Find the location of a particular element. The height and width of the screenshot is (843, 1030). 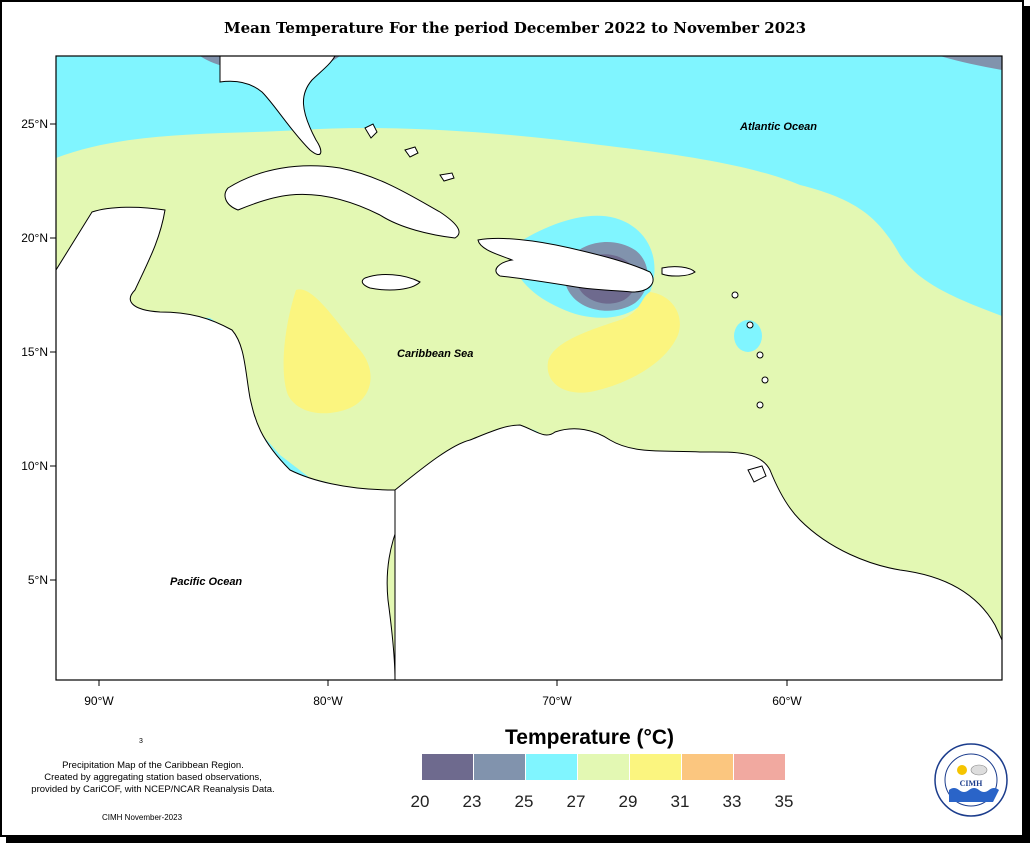

credit-line: CIMH November-2023 is located at coordinates (142, 817).